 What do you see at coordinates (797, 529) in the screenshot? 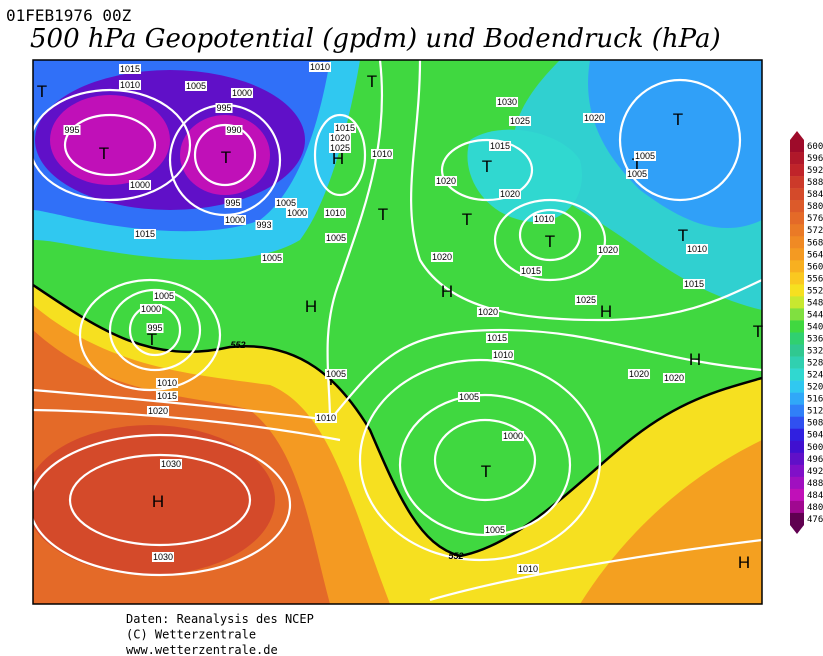
I see `colorbar-arrow-bottom` at bounding box center [797, 529].